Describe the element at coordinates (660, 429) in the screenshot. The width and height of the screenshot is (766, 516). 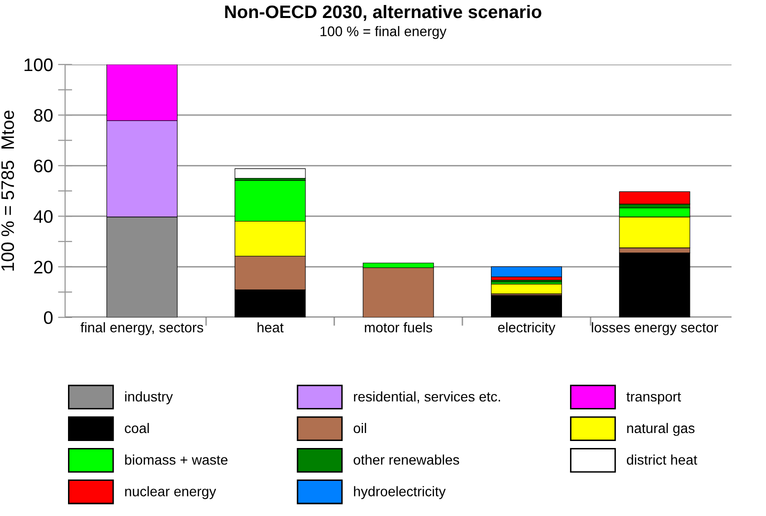
I see `legend-label: natural gas` at that location.